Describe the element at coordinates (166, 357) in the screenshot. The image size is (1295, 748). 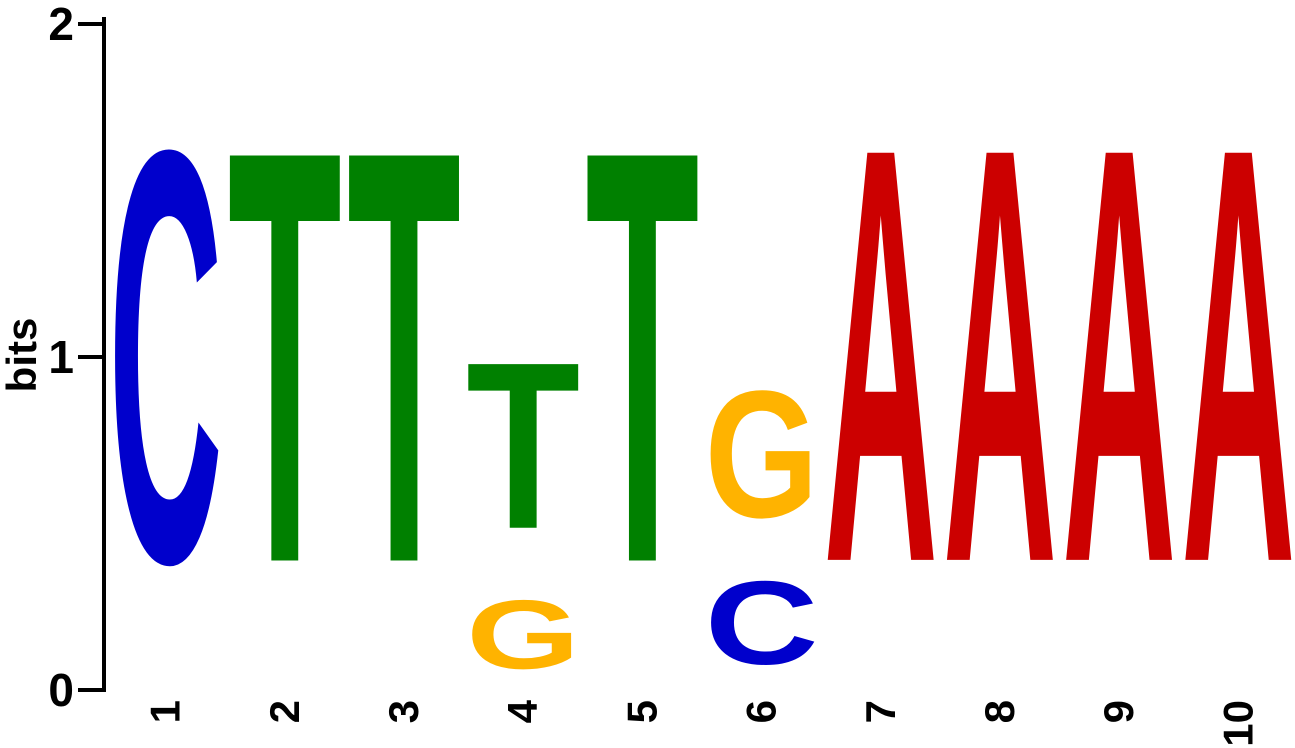
I see `letter-C-pos-1-0: C` at that location.